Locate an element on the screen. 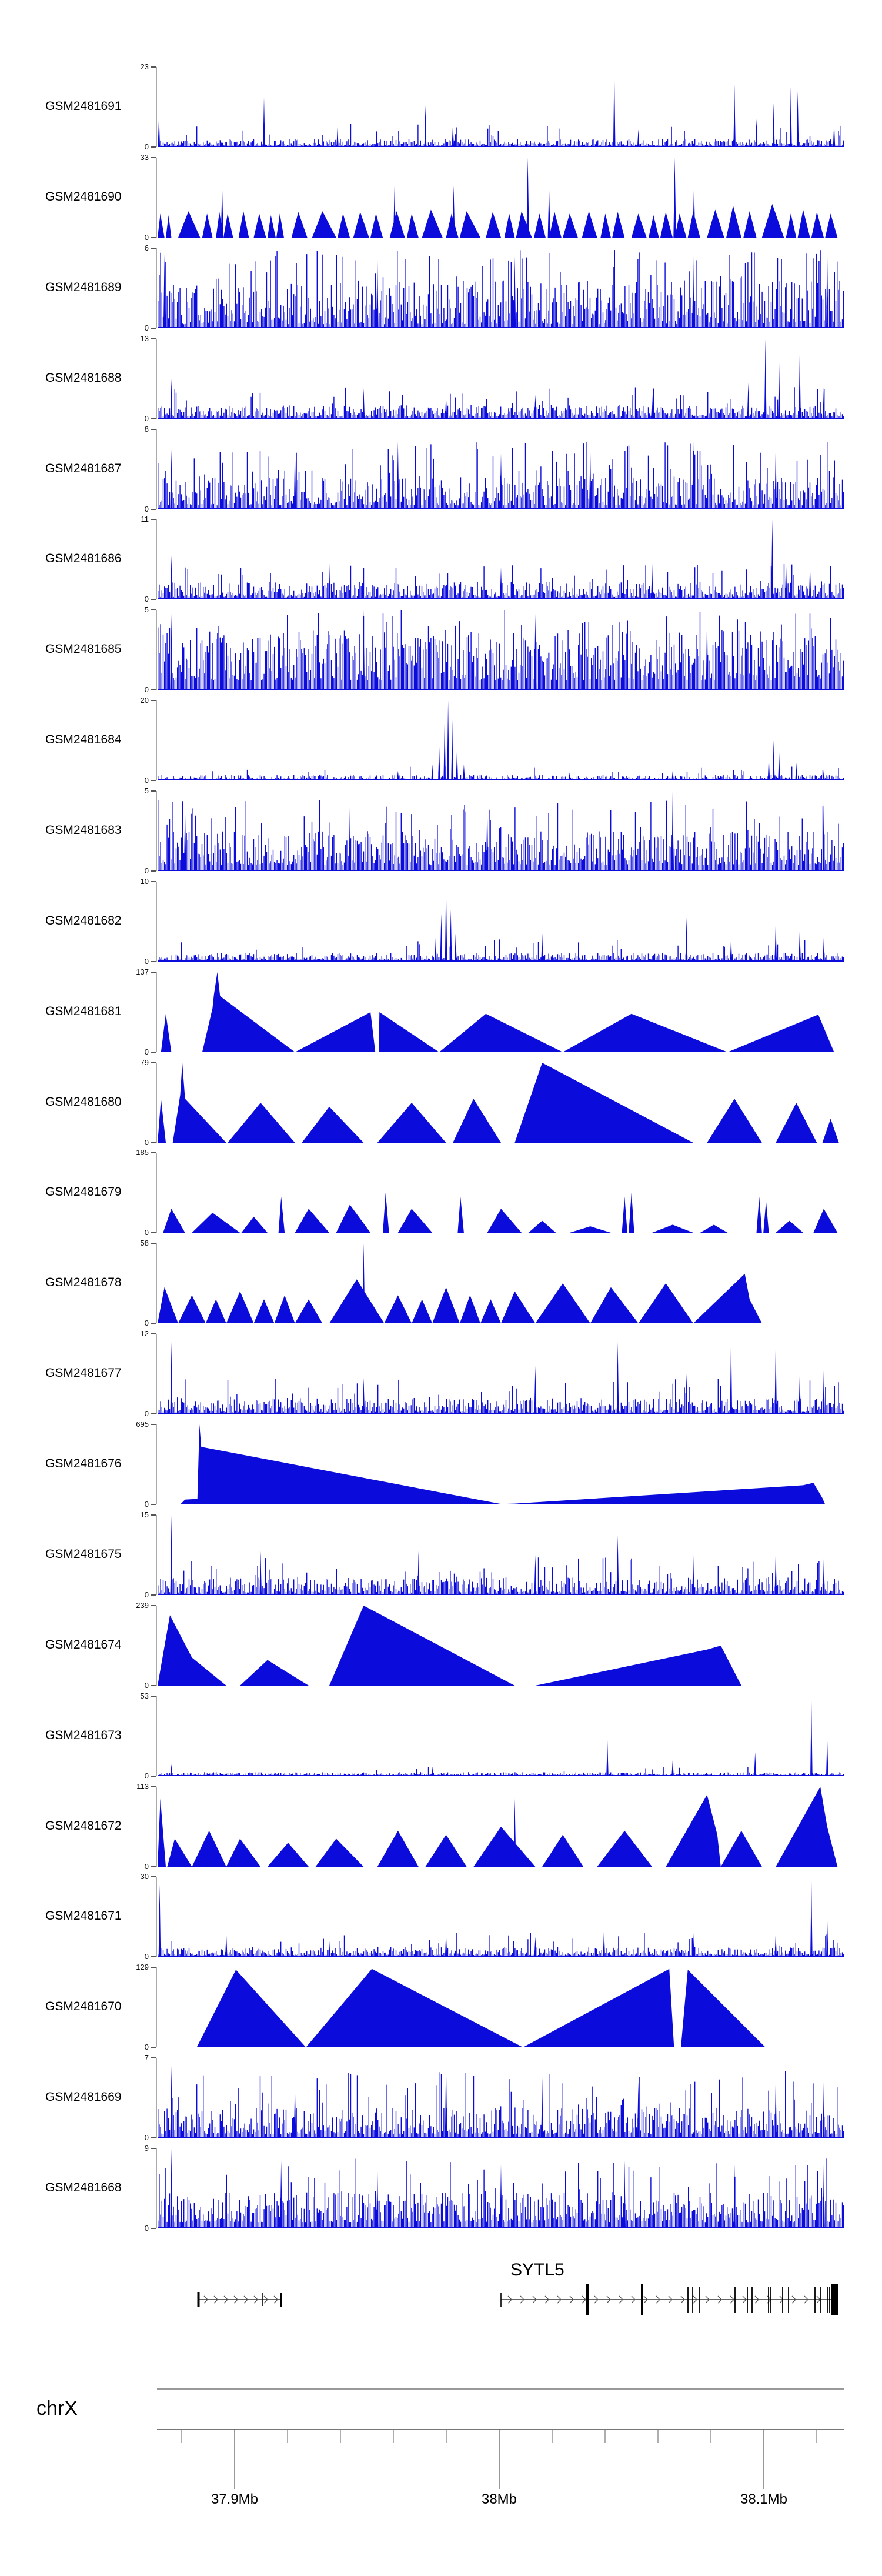 The image size is (882, 2576). track-label: GSM2481690 is located at coordinates (83, 196).